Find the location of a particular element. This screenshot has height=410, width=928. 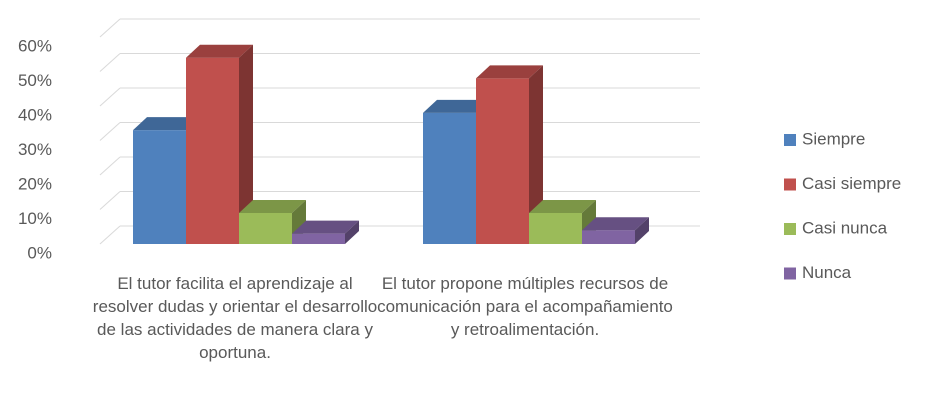

y-tick-label: 40% is located at coordinates (35, 114).